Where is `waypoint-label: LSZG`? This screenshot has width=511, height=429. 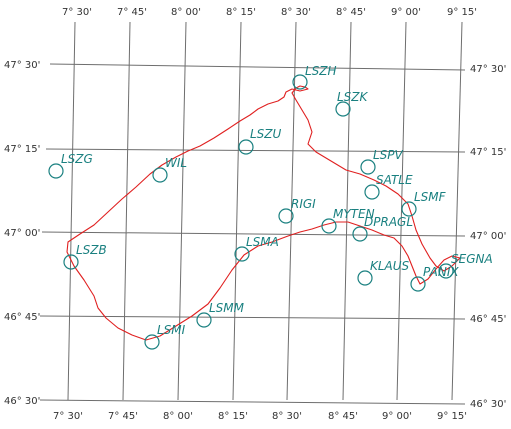 waypoint-label: LSZG is located at coordinates (77, 159).